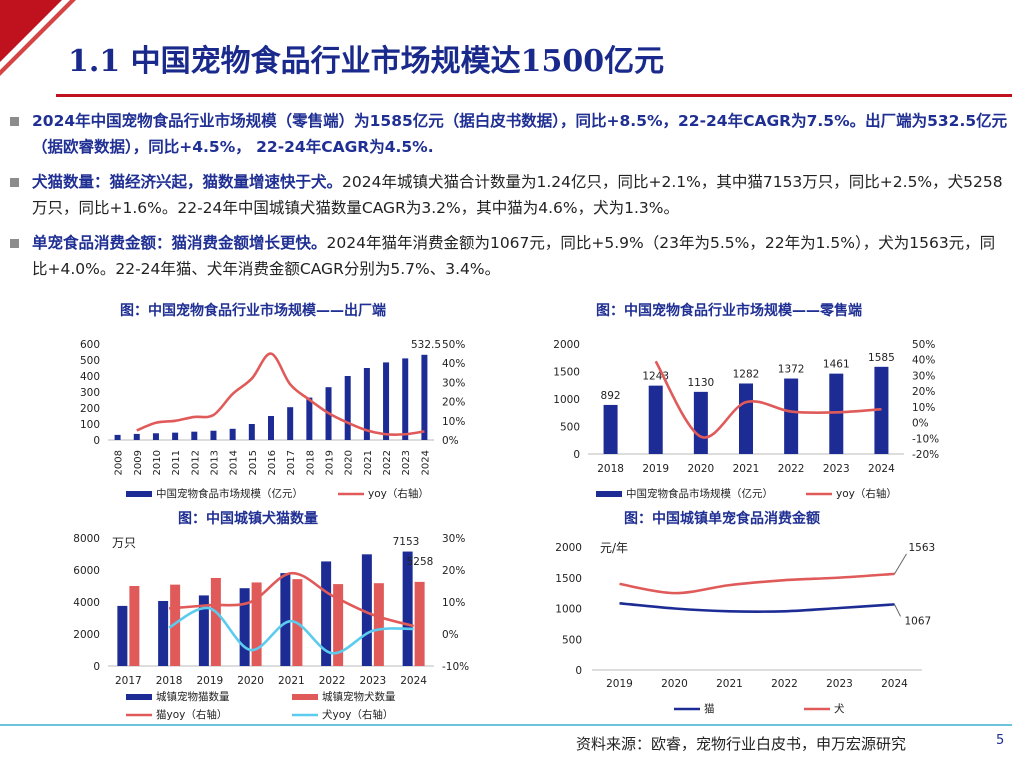 The image size is (1012, 758). What do you see at coordinates (90, 361) in the screenshot?
I see `y-tick-label: 500` at bounding box center [90, 361].